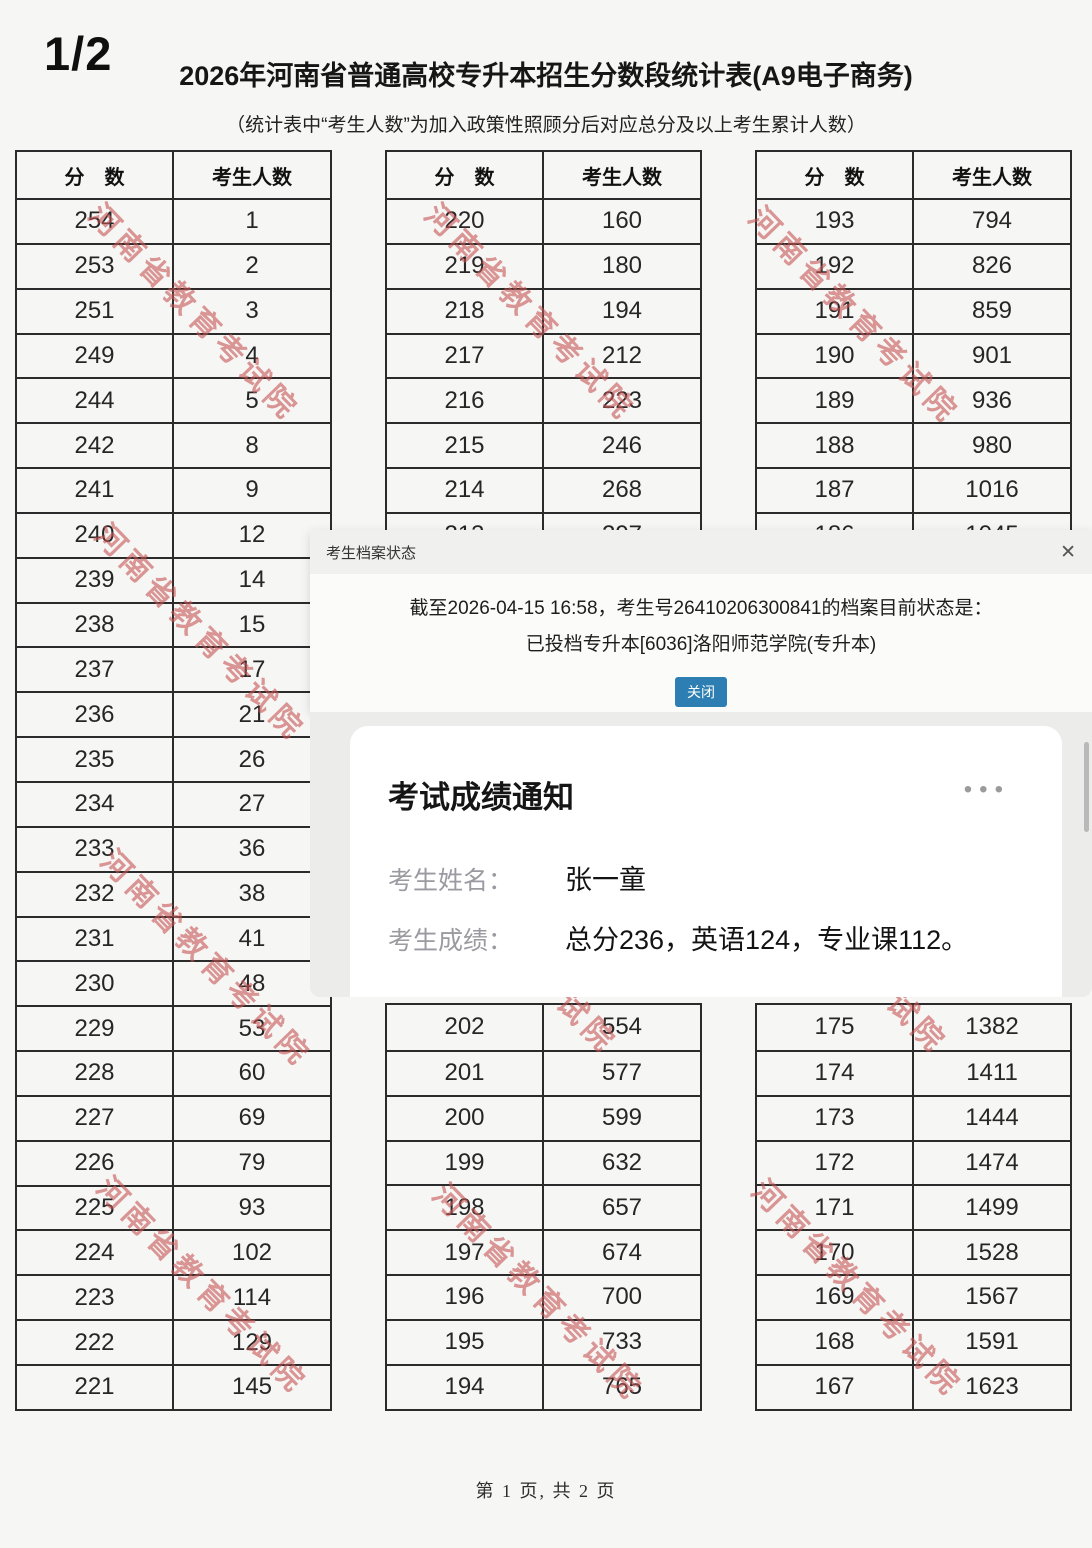  What do you see at coordinates (992, 490) in the screenshot?
I see `count-cell: 1016` at bounding box center [992, 490].